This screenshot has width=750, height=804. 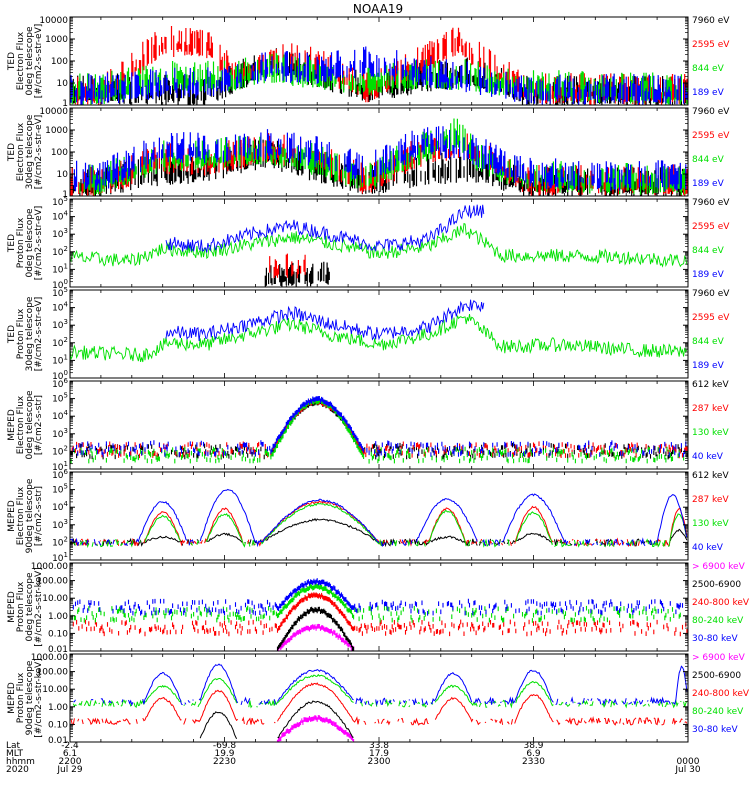 What do you see at coordinates (533, 754) in the screenshot?
I see `x-tick-mlt: 6.9` at bounding box center [533, 754].